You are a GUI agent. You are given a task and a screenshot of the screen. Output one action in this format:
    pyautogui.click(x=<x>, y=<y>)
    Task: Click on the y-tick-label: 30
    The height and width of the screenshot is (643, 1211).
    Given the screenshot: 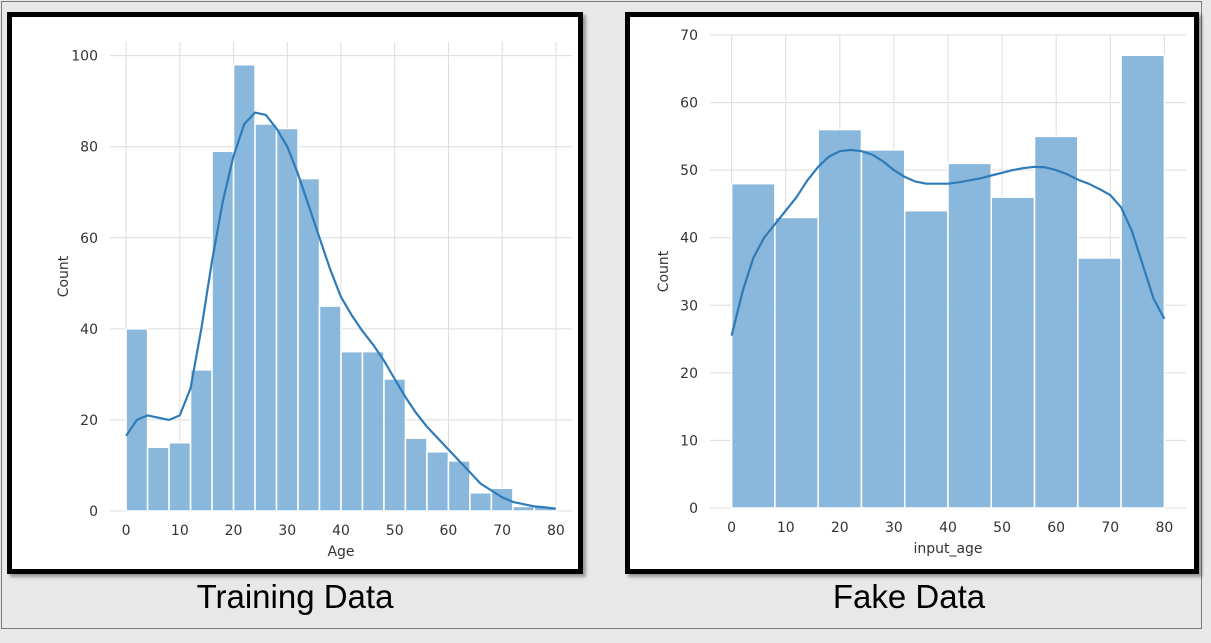 What is the action you would take?
    pyautogui.click(x=689, y=306)
    